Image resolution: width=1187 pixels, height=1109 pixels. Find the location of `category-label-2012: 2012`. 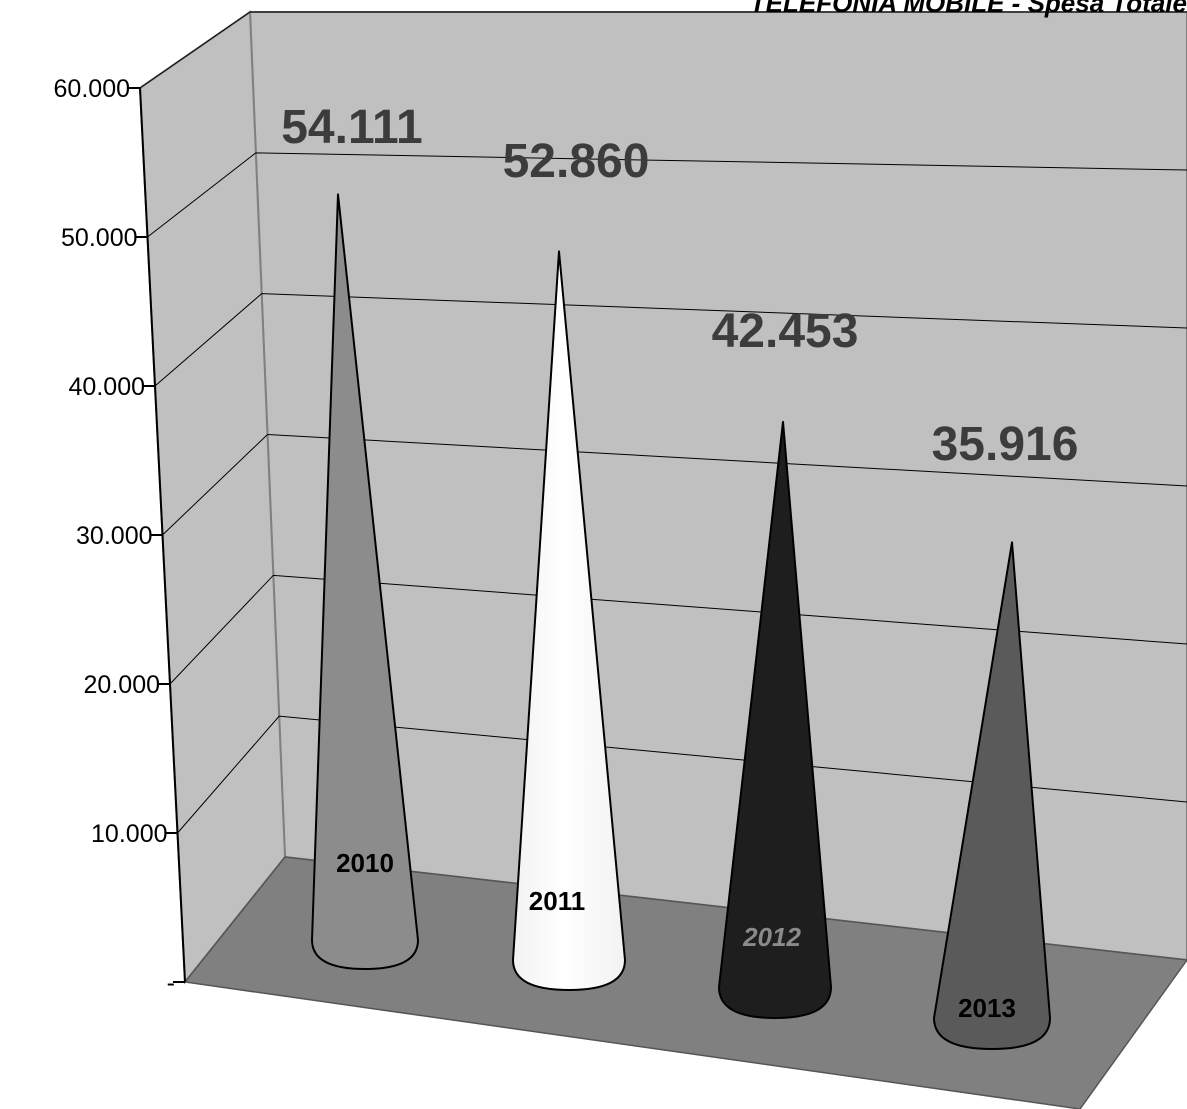

category-label-2012: 2012 is located at coordinates (771, 937).